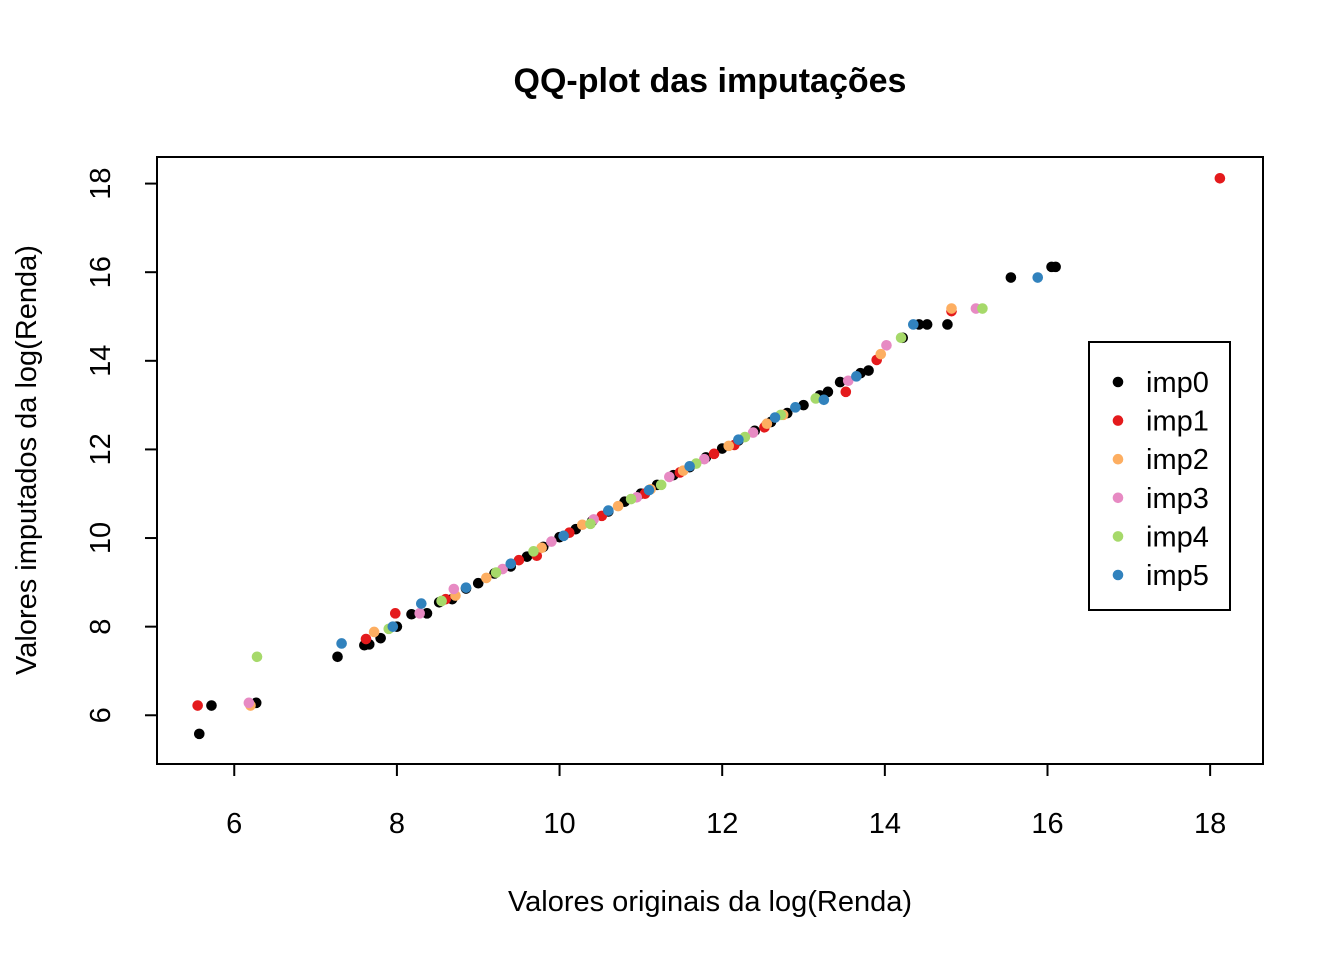  What do you see at coordinates (722, 824) in the screenshot?
I see `x-tick-label: 12` at bounding box center [722, 824].